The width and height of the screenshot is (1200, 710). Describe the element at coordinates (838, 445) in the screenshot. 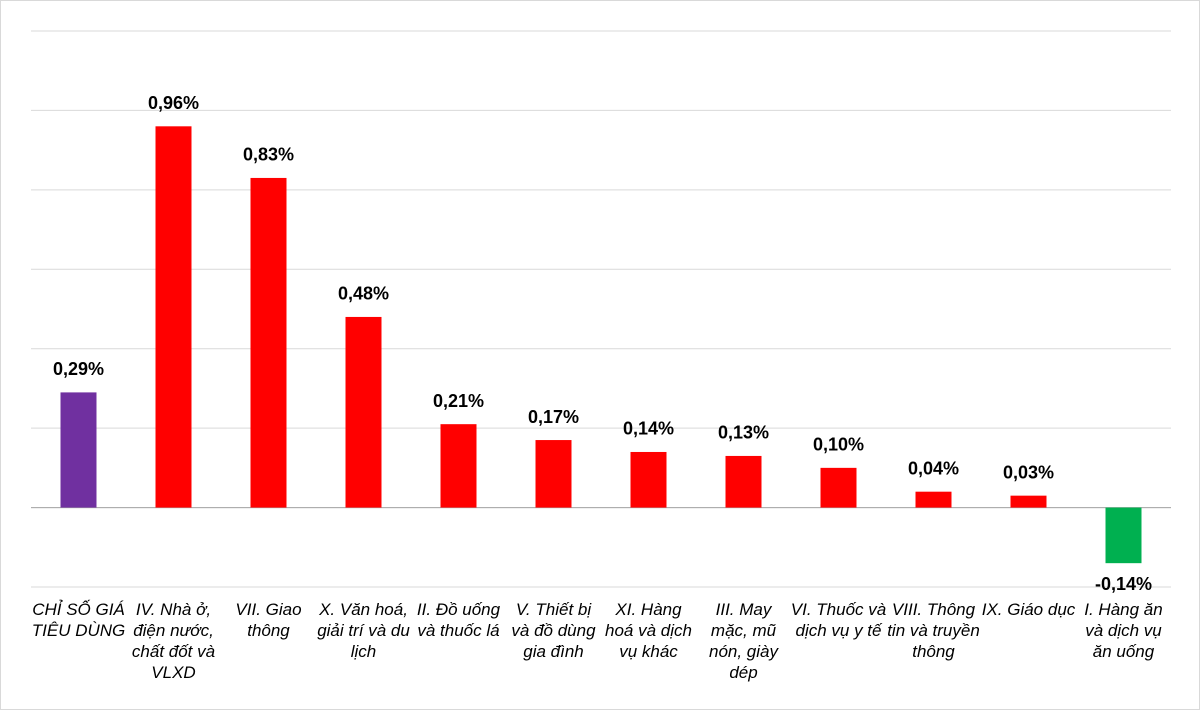

I see `value-label: 0,10%` at that location.